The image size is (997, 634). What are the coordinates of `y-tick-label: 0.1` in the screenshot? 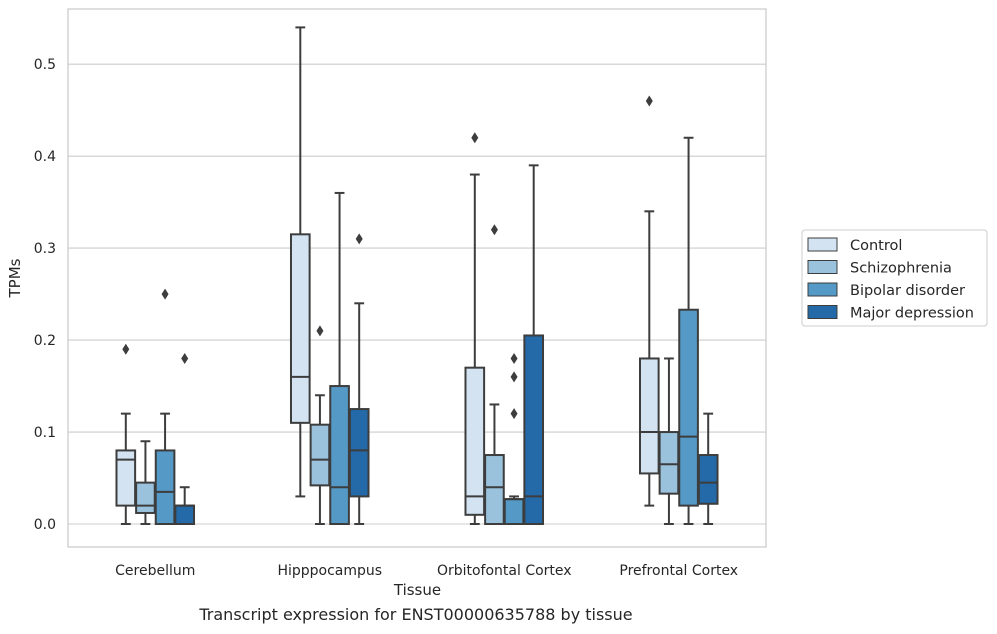 It's located at (45, 433).